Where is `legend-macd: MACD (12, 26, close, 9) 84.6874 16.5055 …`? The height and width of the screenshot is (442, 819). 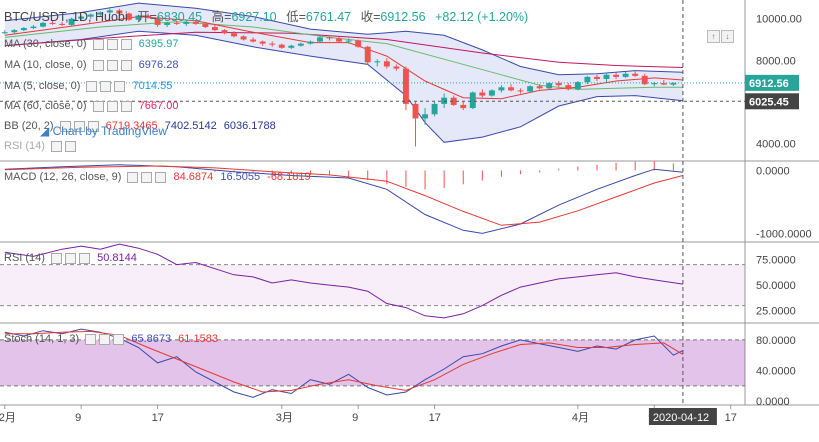
legend-macd: MACD (12, 26, close, 9) 84.6874 16.5055 … is located at coordinates (157, 177).